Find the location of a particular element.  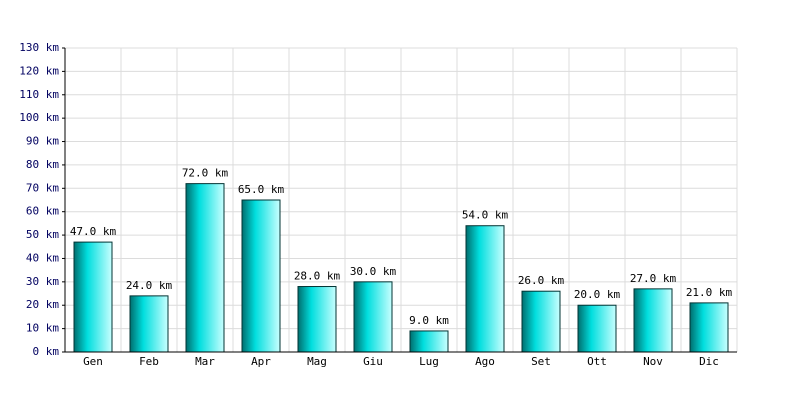

value-label: 24.0 km is located at coordinates (149, 285).